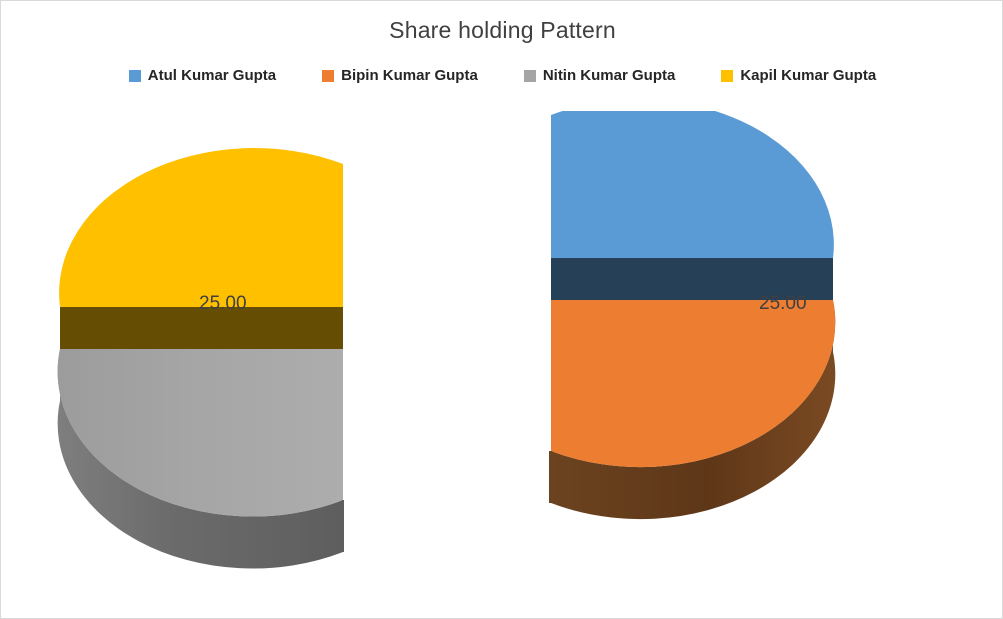 This screenshot has height=619, width=1003. I want to click on pie-slice-atul-top, so click(692, 184).